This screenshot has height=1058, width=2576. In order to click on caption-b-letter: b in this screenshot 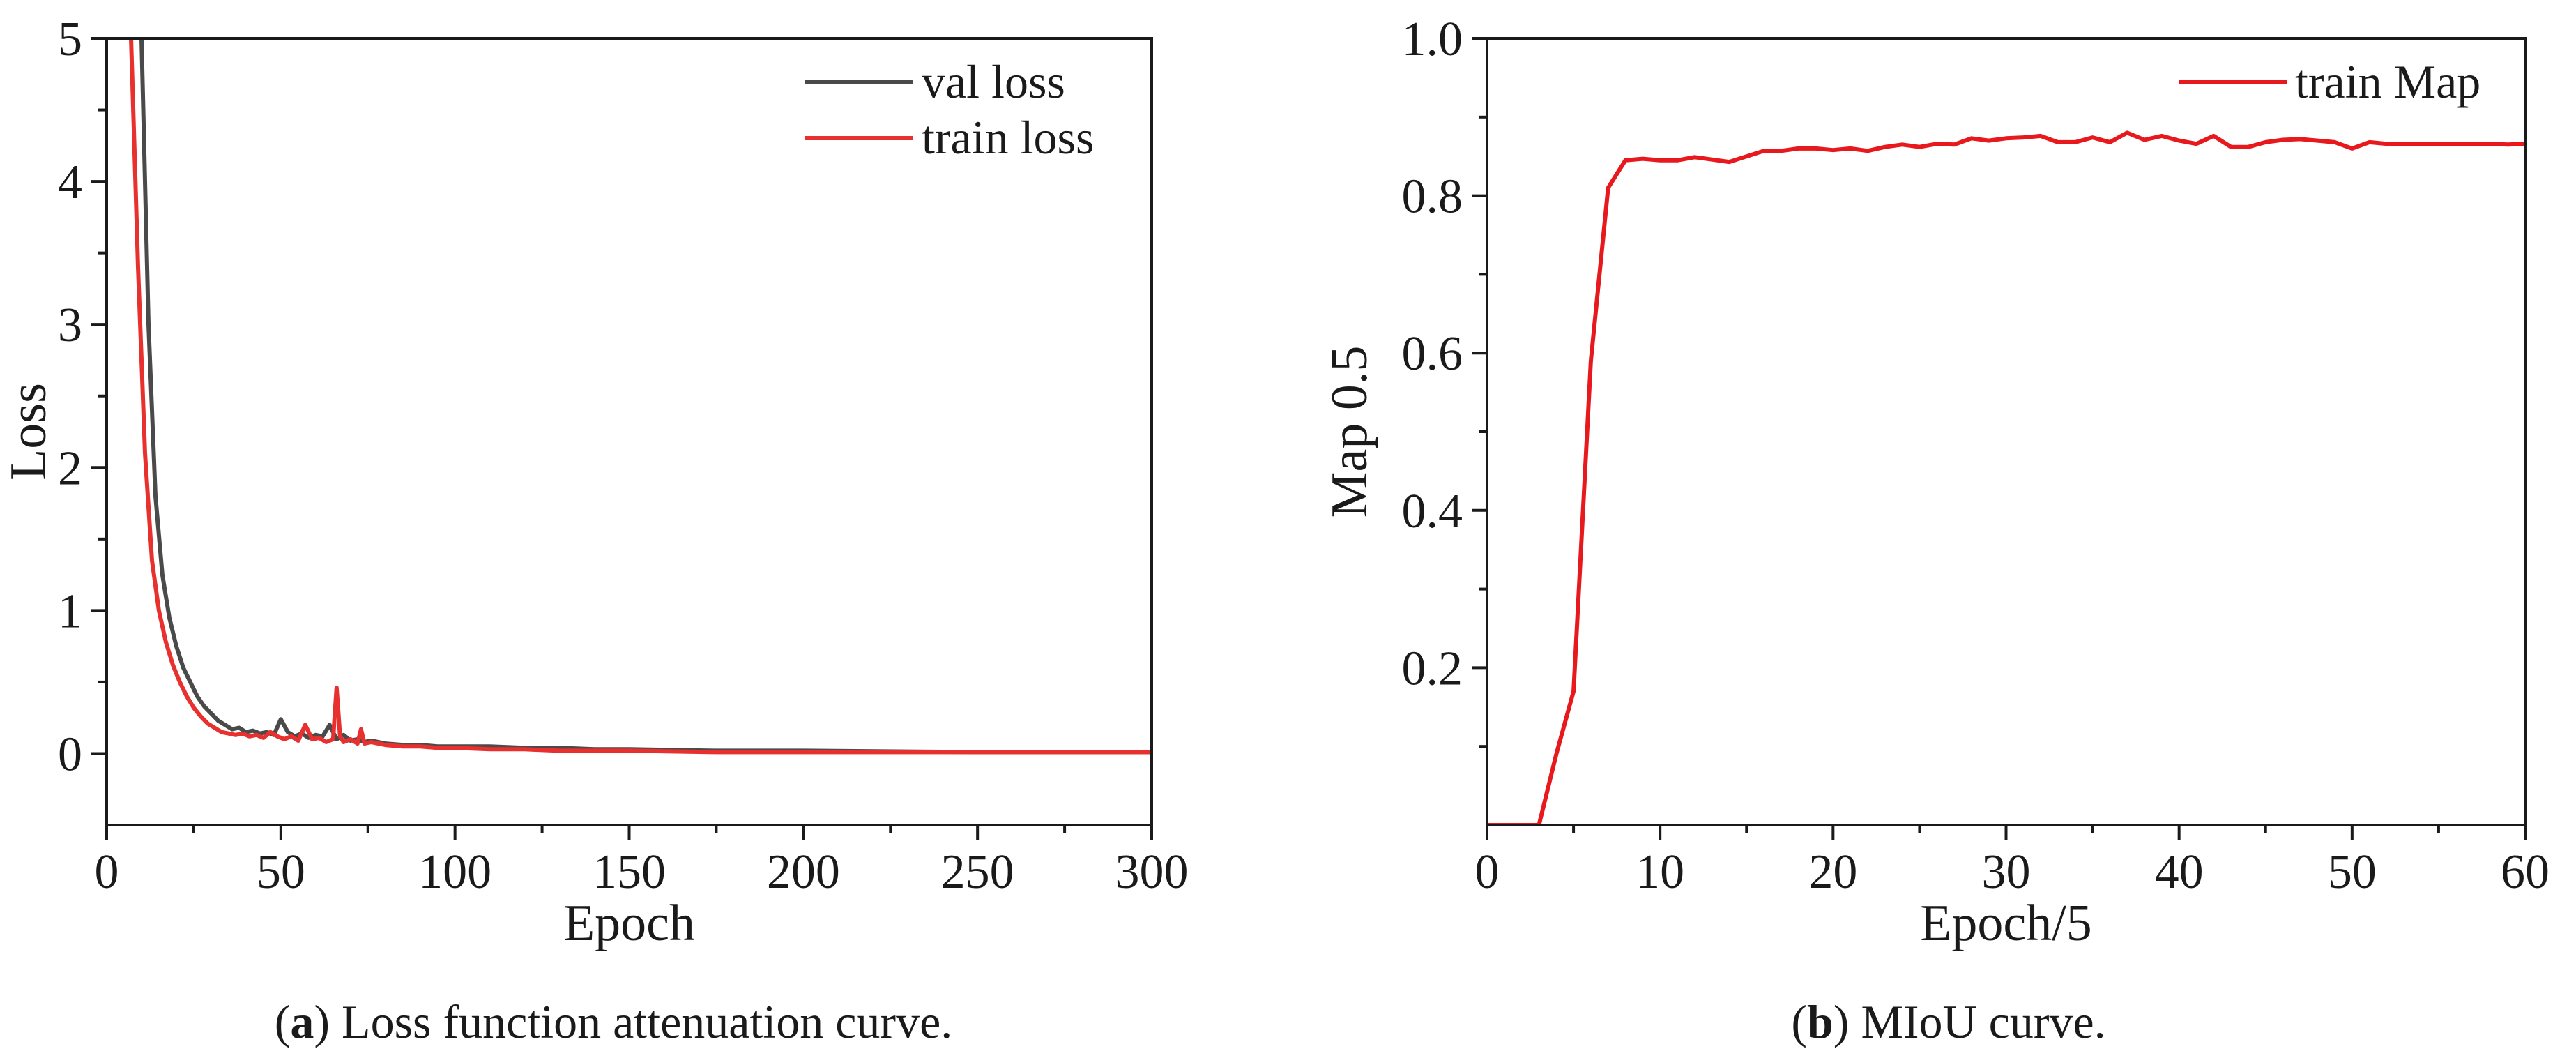, I will do `click(1821, 1021)`.